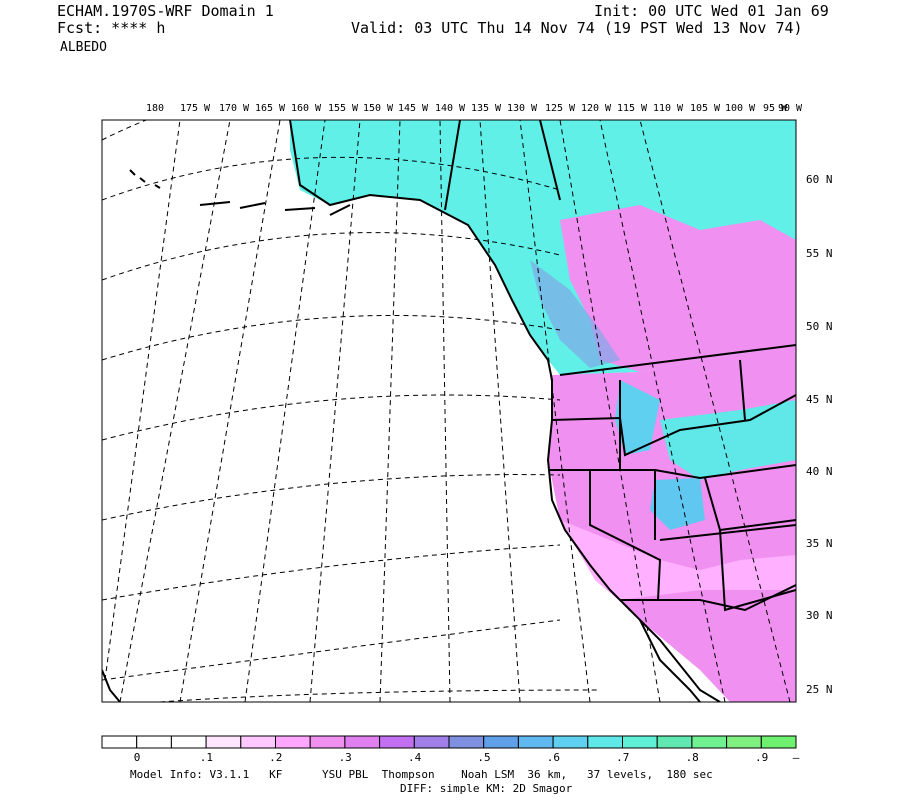  I want to click on lon-label: 110 W, so click(668, 108).